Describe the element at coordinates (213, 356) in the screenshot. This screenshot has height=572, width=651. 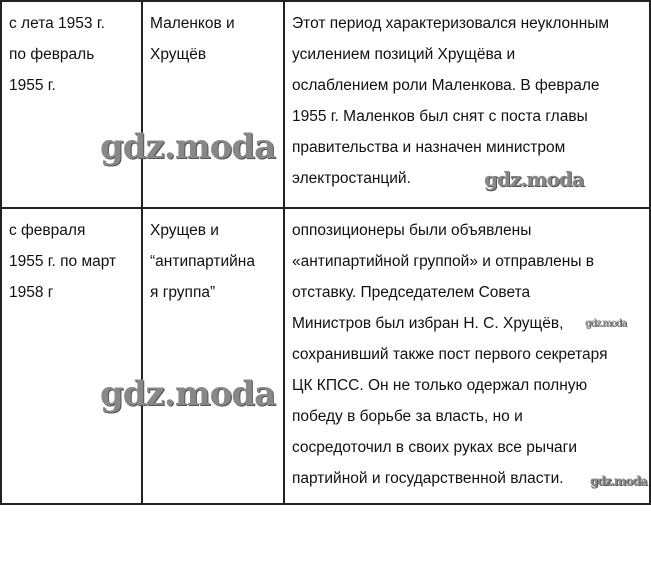
I see `actors-cell: Хрущев и “антипартийна я группа”` at that location.